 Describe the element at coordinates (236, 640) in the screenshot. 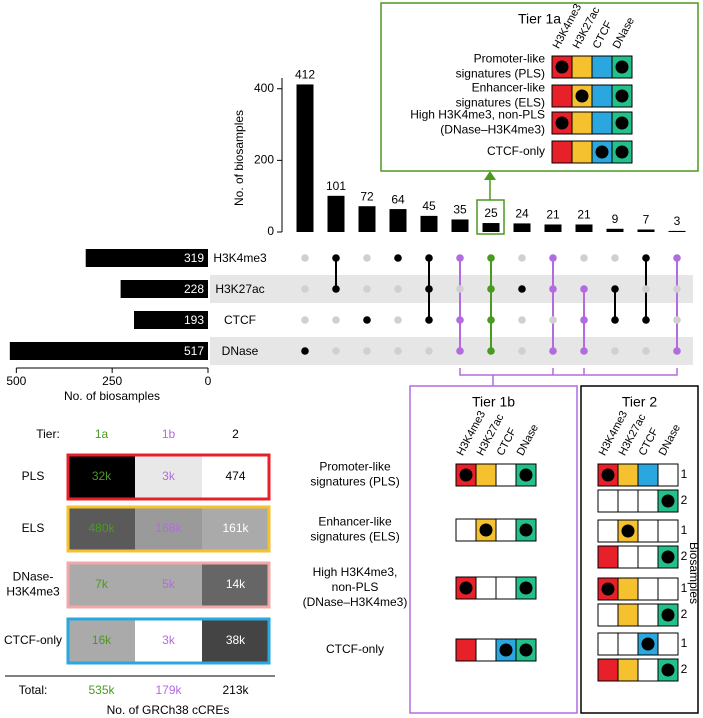

I see `cell-label: 38k` at that location.